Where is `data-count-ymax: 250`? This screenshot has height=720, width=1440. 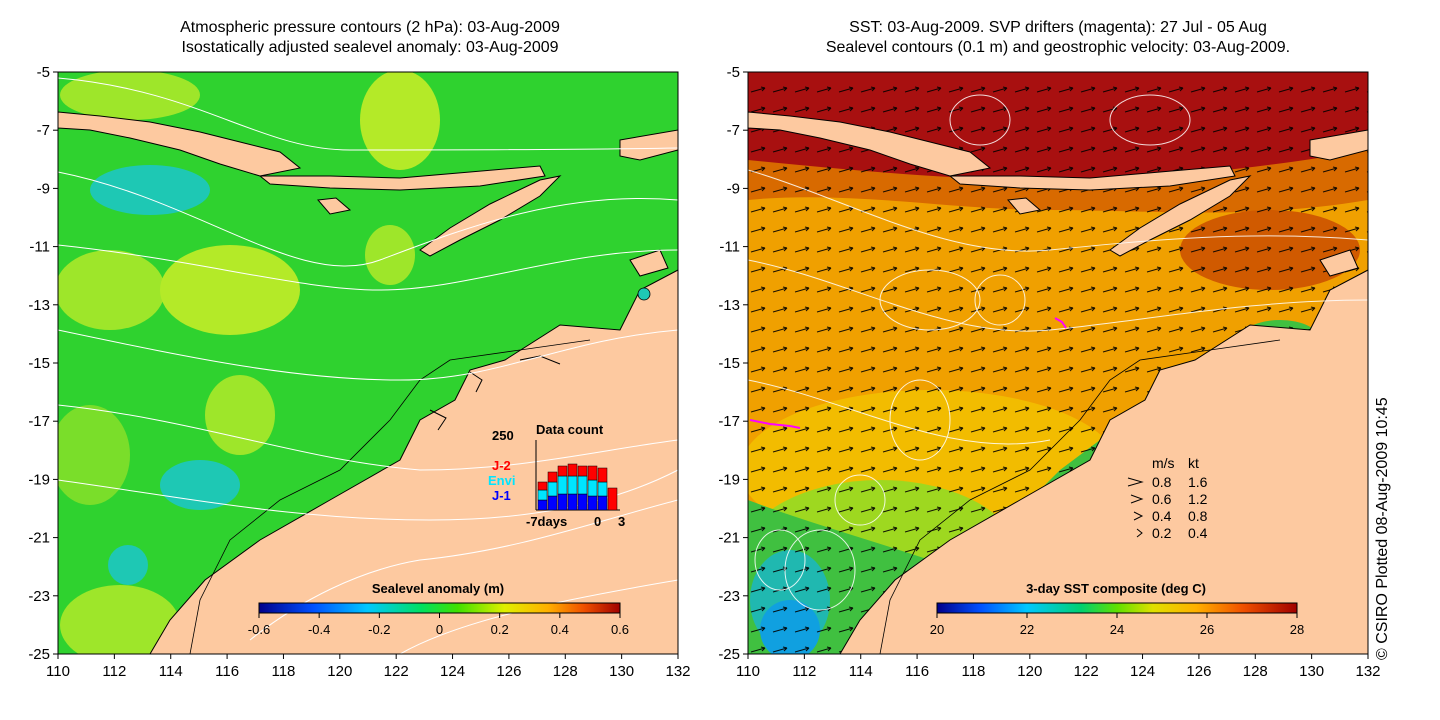 data-count-ymax: 250 is located at coordinates (503, 435).